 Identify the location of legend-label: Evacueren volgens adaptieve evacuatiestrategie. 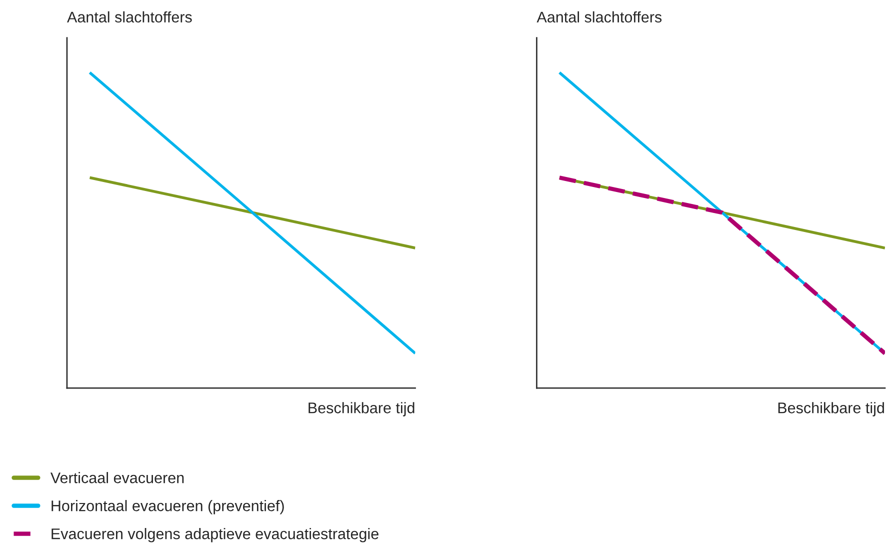
(215, 535).